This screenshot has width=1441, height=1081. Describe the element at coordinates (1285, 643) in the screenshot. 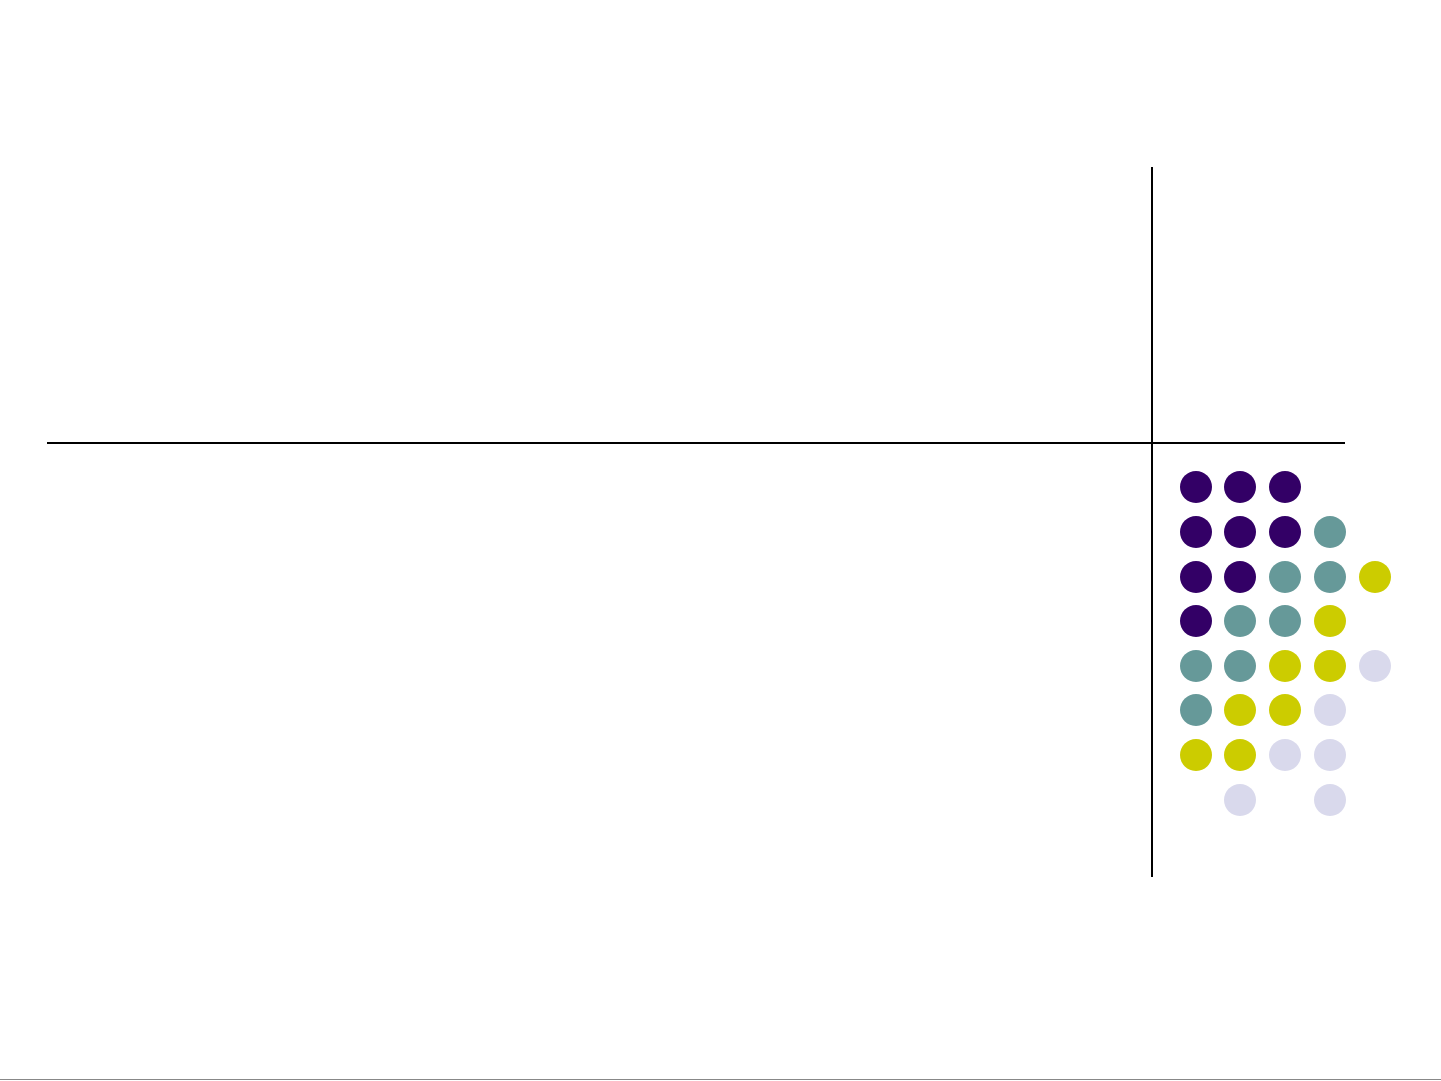

I see `decorative-dots` at that location.